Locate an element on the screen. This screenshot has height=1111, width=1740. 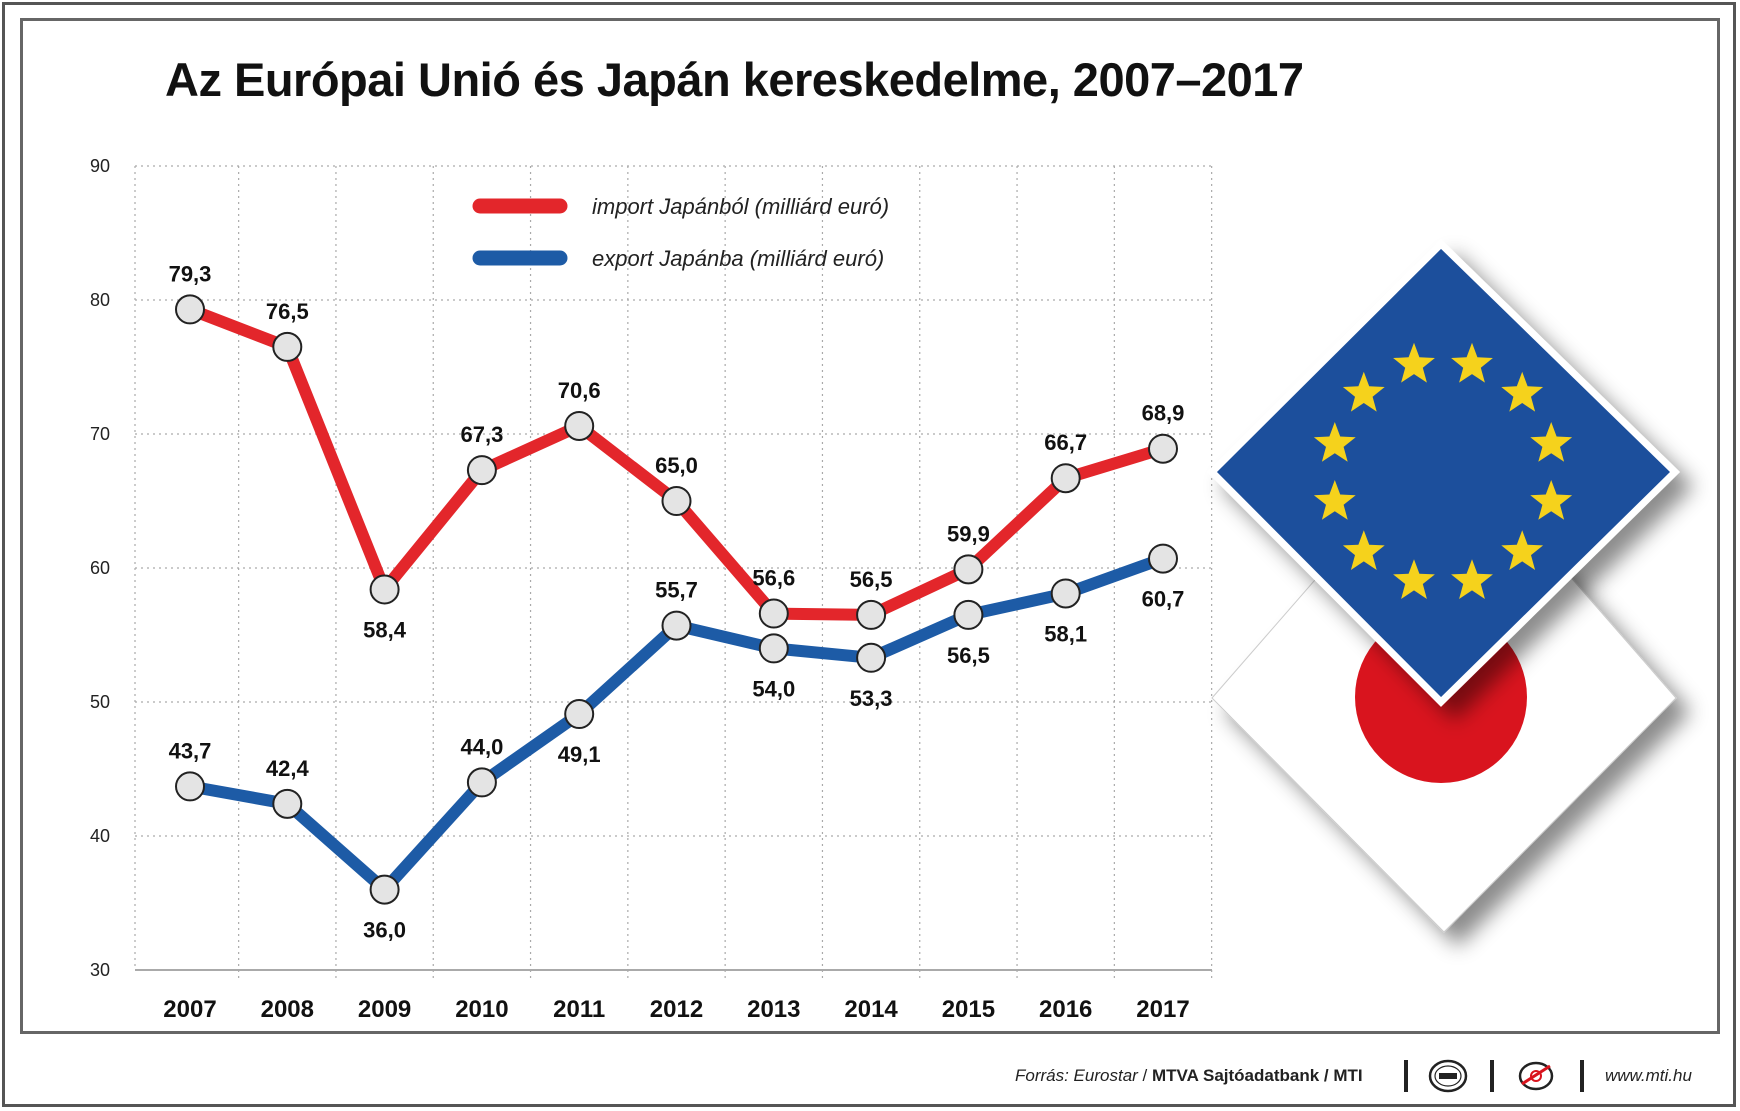
source-org: MTVA Sajtóadatbank / MTI is located at coordinates (1257, 1075).